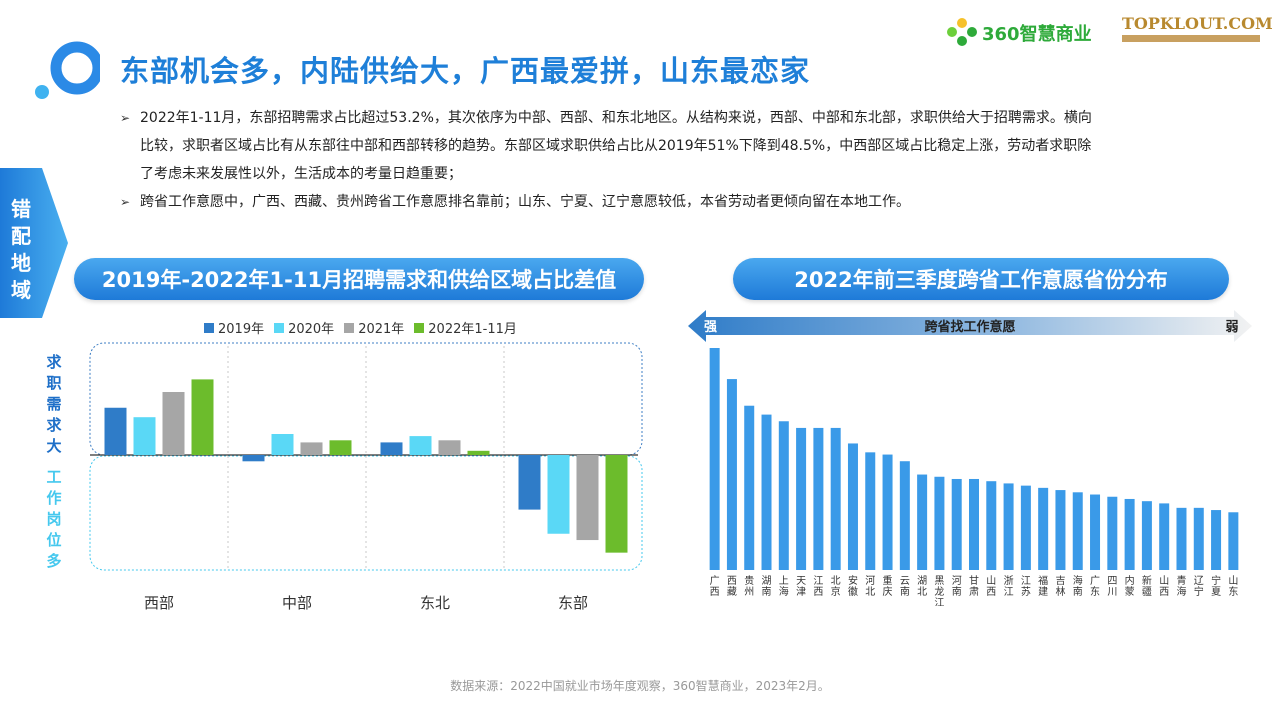 The image size is (1280, 720). I want to click on side-tab-char: 域, so click(21, 290).